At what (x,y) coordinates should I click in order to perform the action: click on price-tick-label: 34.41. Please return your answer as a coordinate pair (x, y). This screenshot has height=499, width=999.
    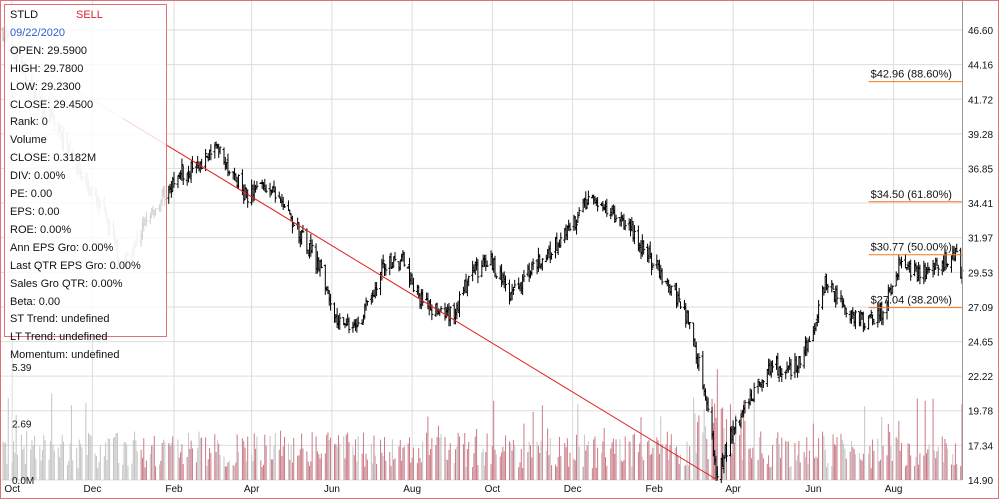
    Looking at the image, I should click on (980, 204).